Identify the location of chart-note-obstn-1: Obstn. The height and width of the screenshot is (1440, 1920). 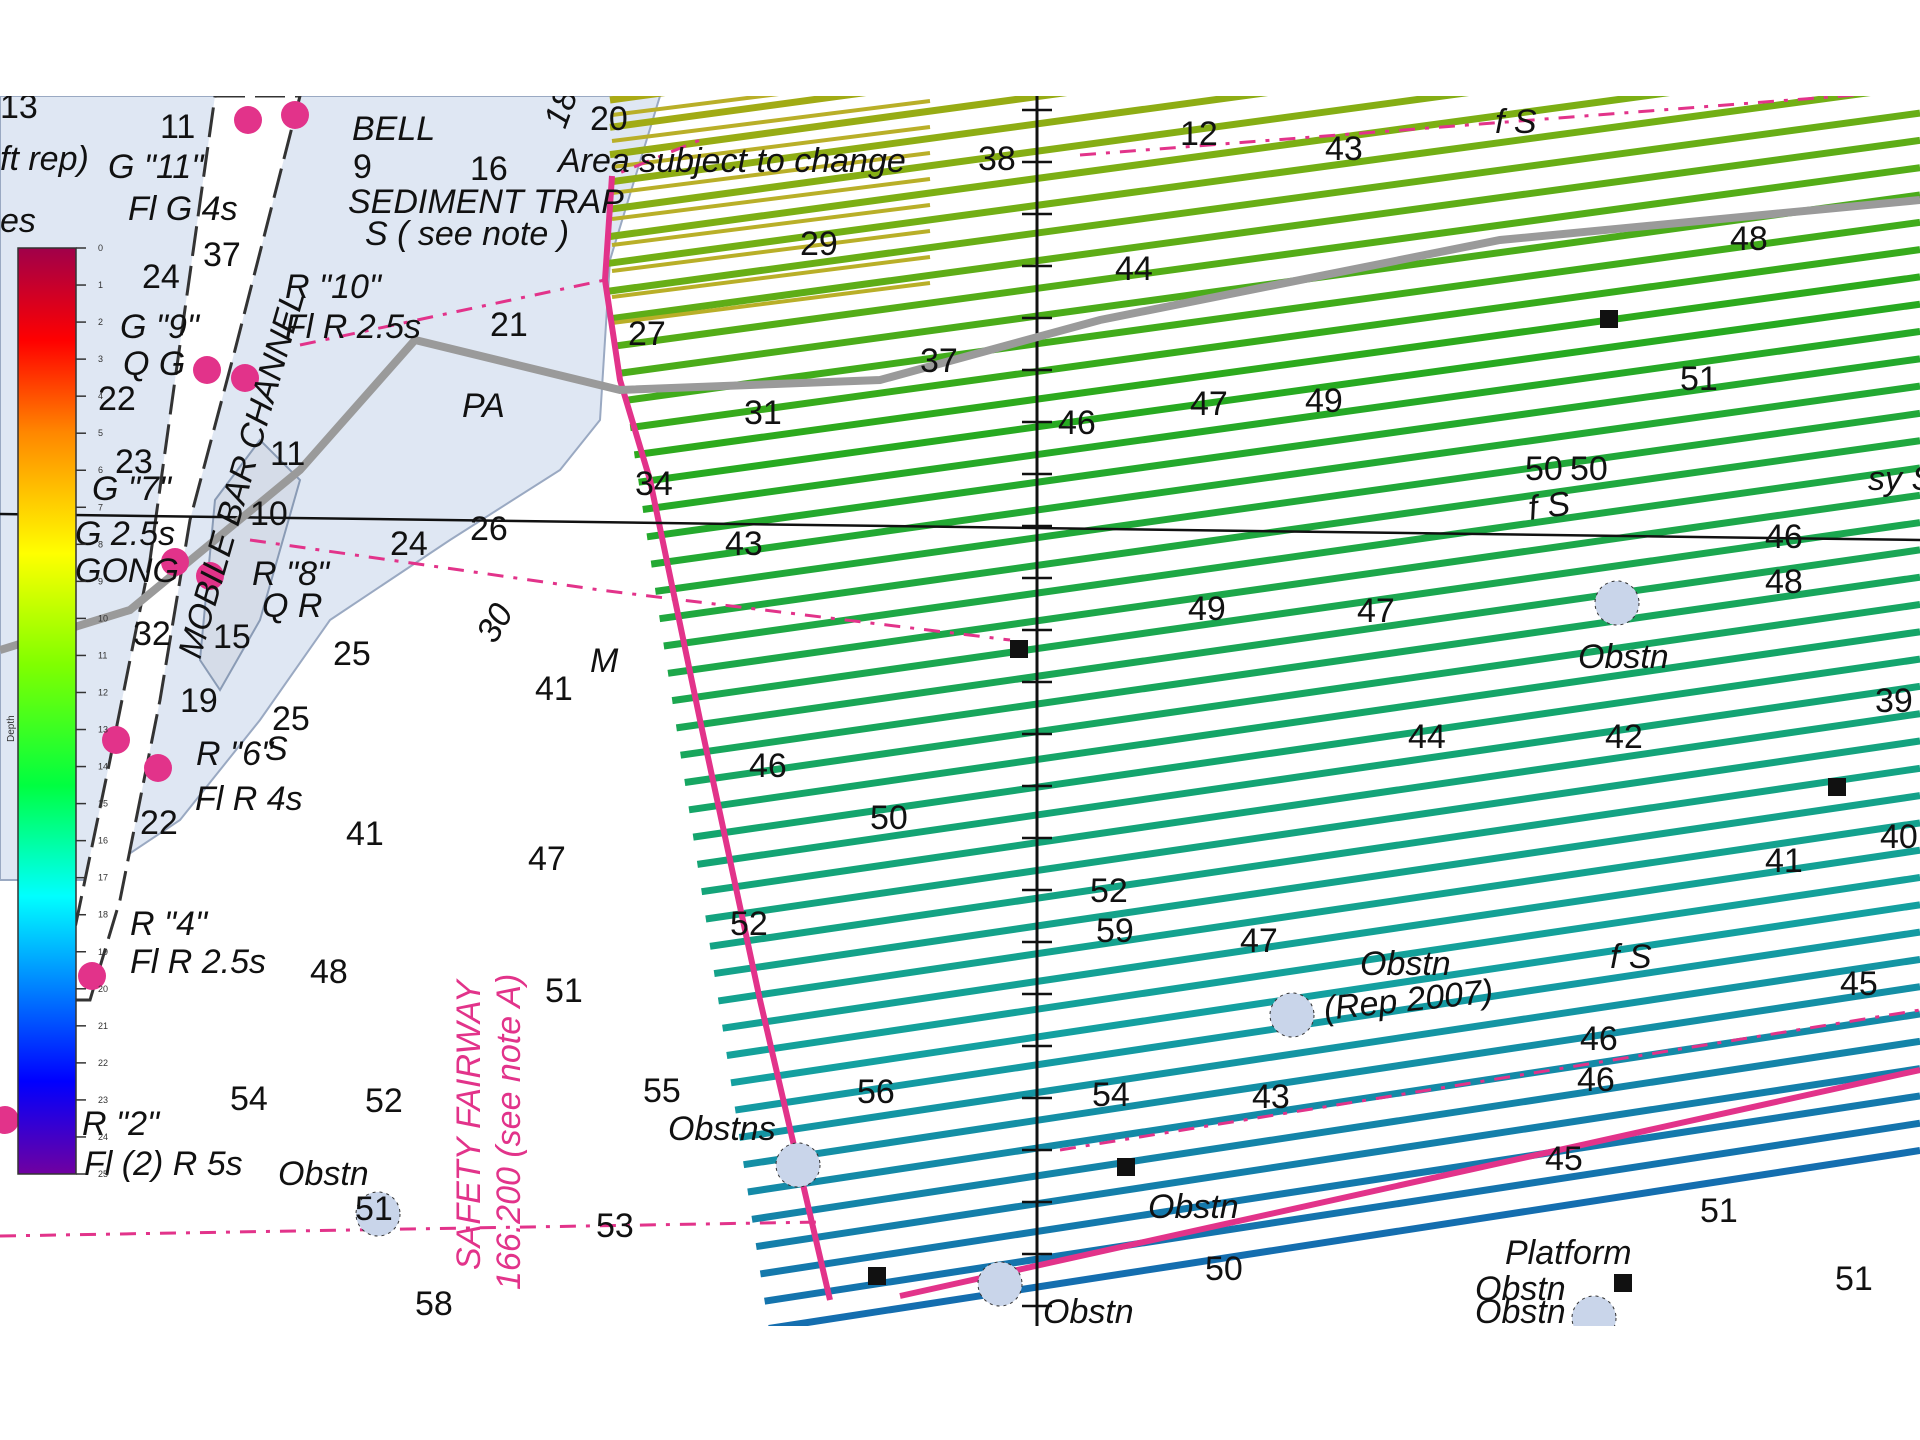
(1623, 657).